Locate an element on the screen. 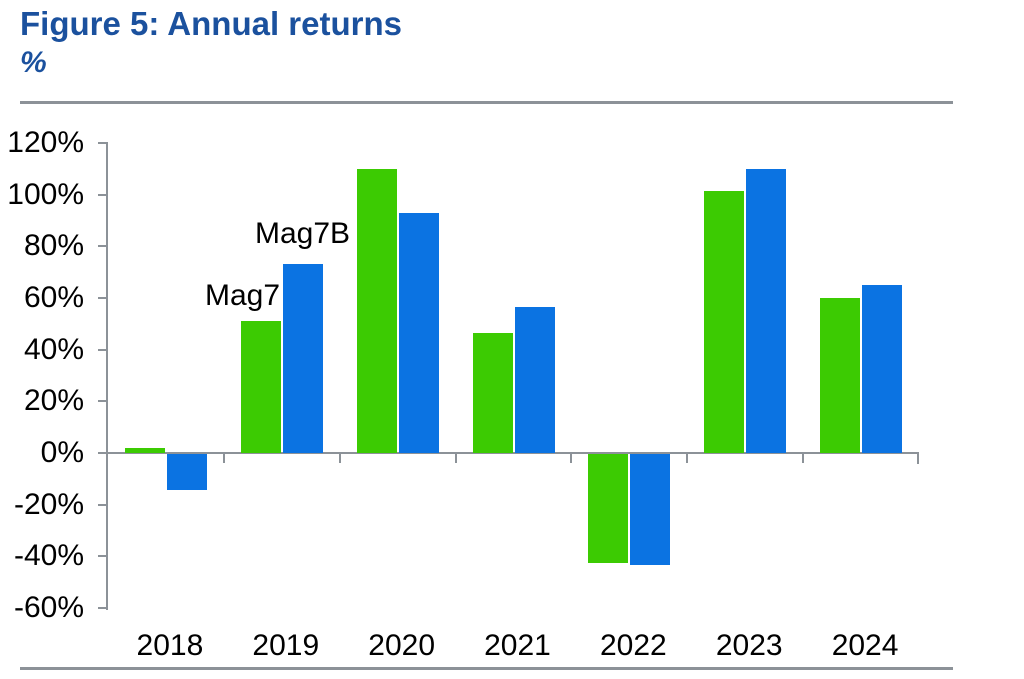  bar-mag7b-2022 is located at coordinates (650, 510).